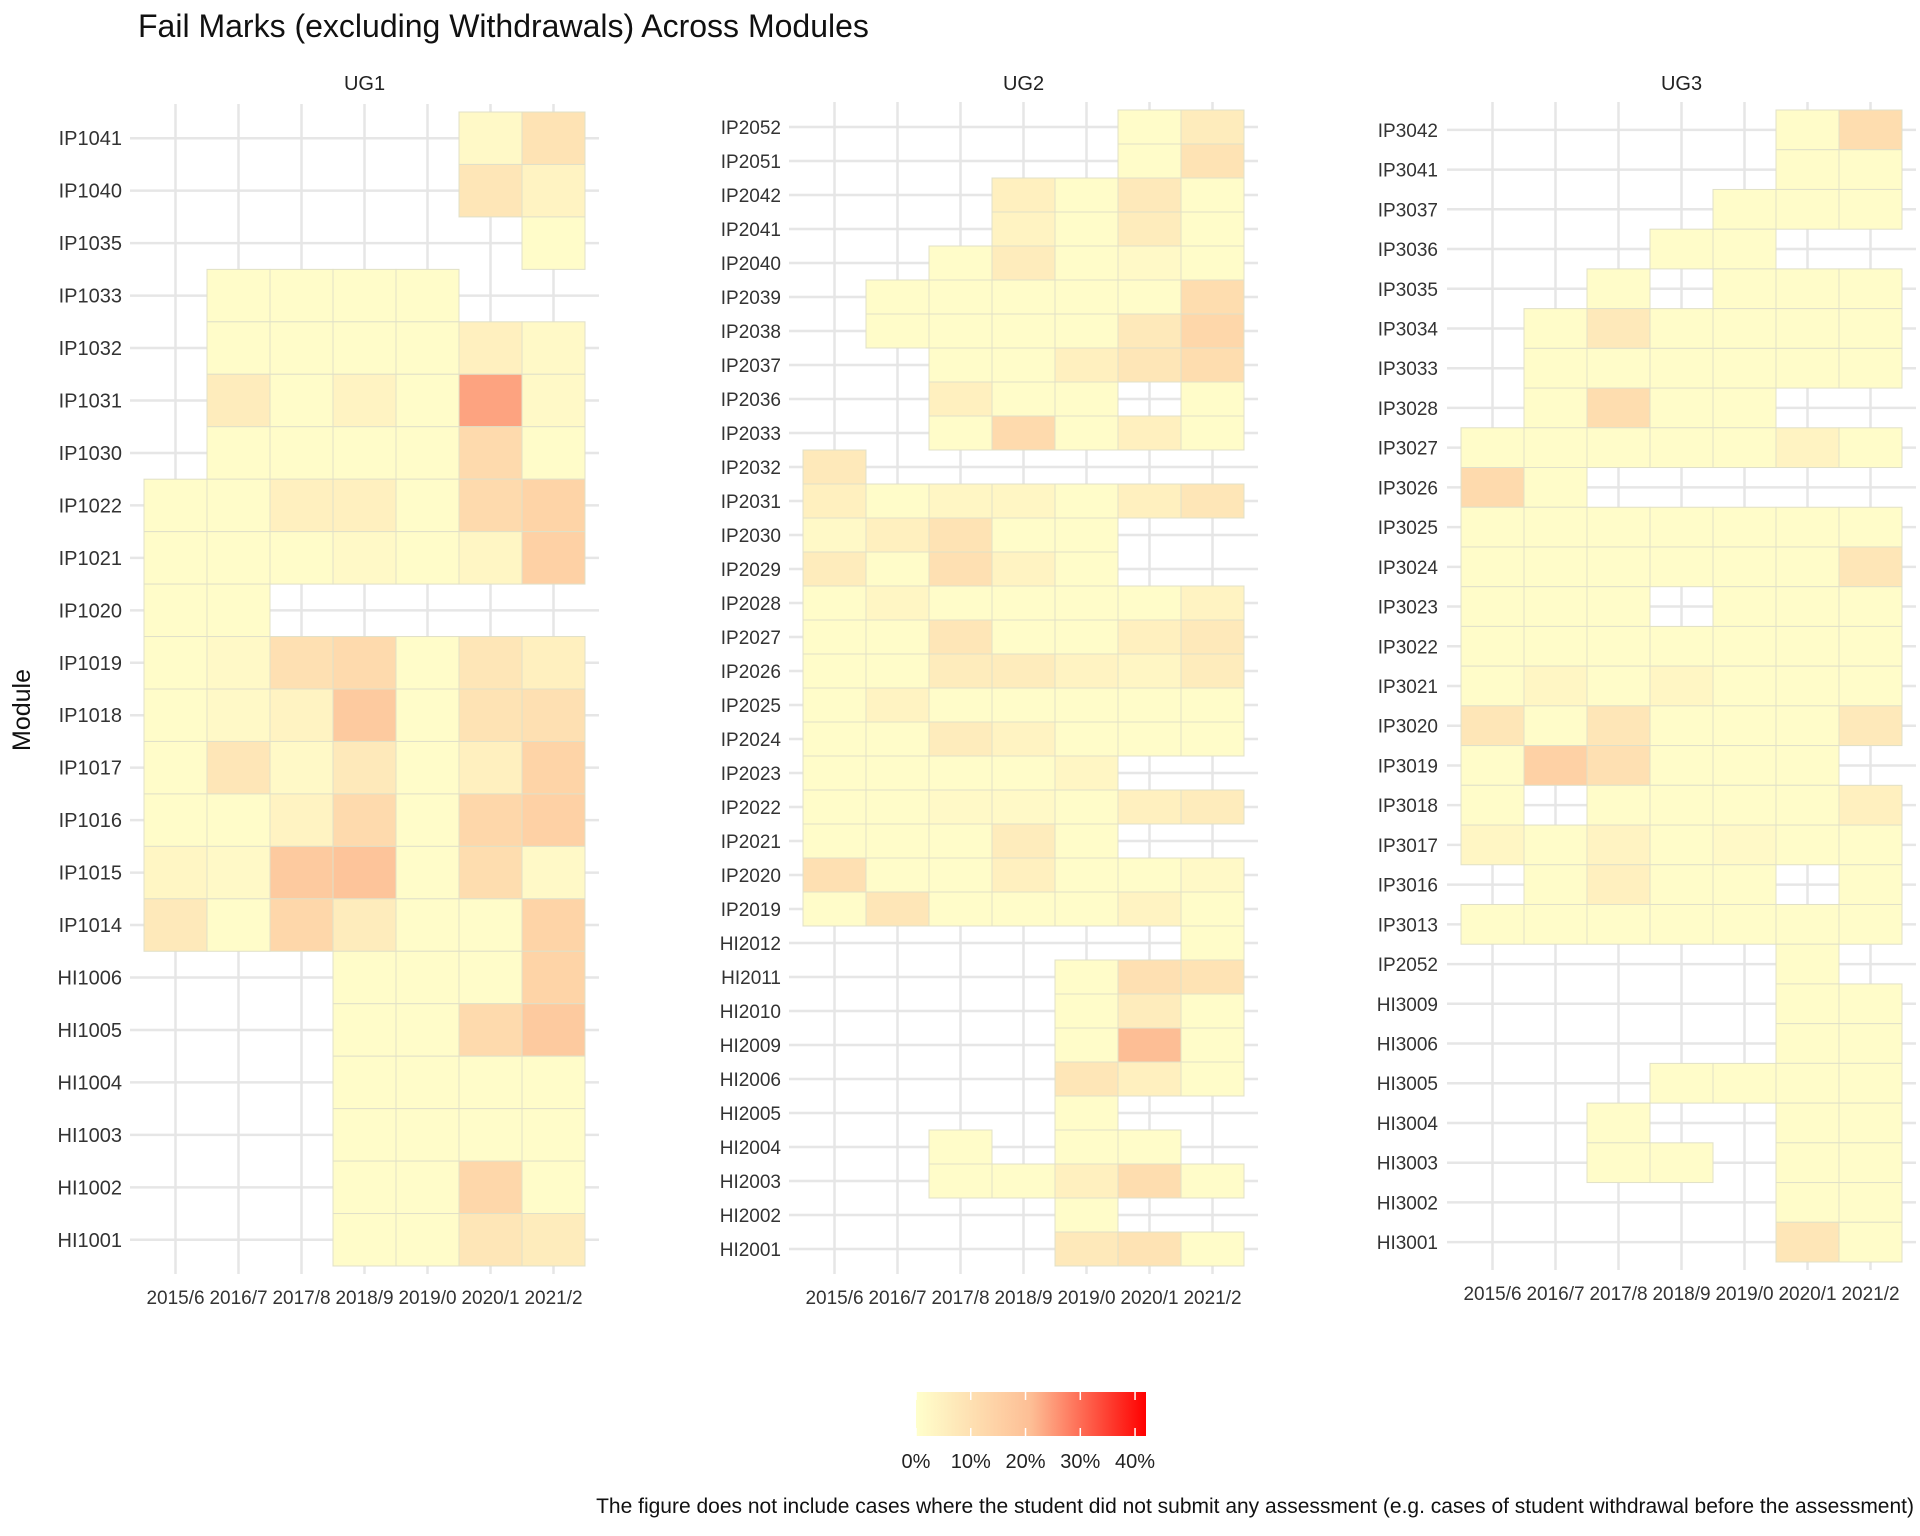  I want to click on y-axis-label: Module, so click(22, 710).